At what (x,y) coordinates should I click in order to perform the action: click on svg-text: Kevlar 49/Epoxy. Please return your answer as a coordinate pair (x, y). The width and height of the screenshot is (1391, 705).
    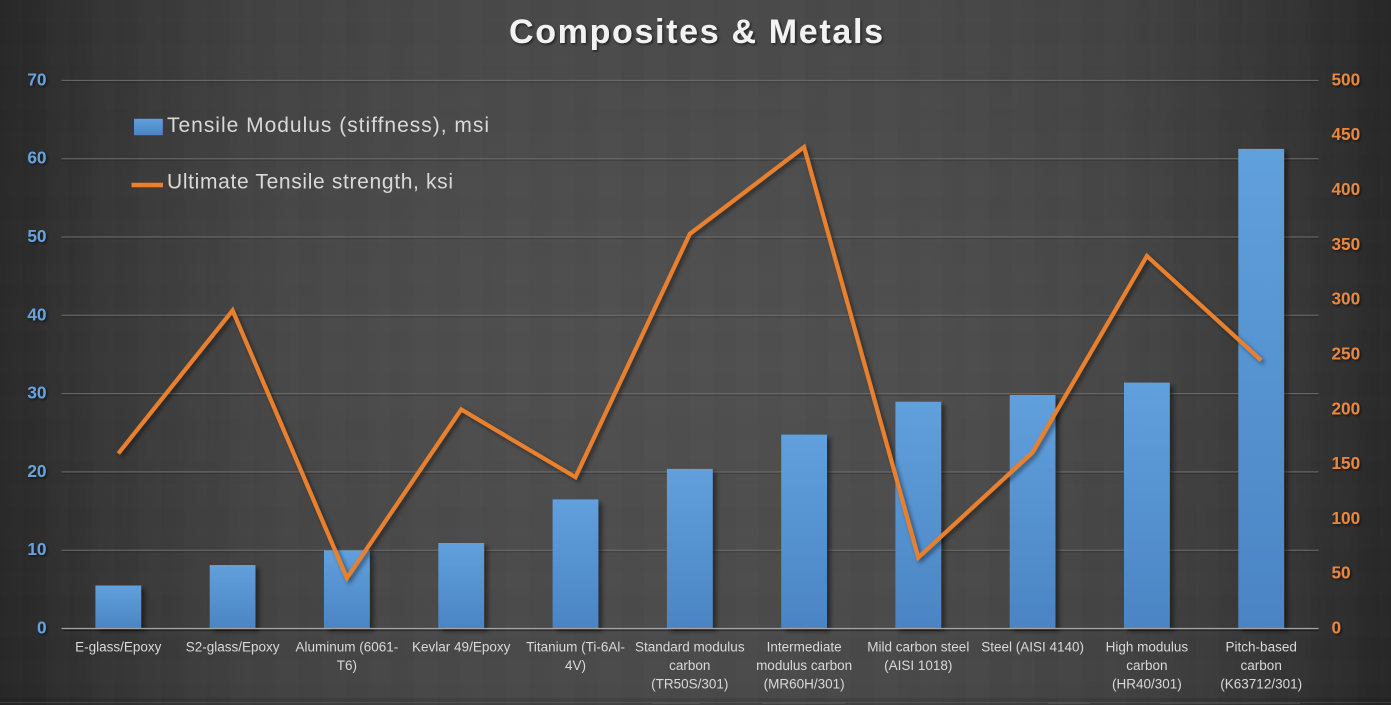
    Looking at the image, I should click on (461, 646).